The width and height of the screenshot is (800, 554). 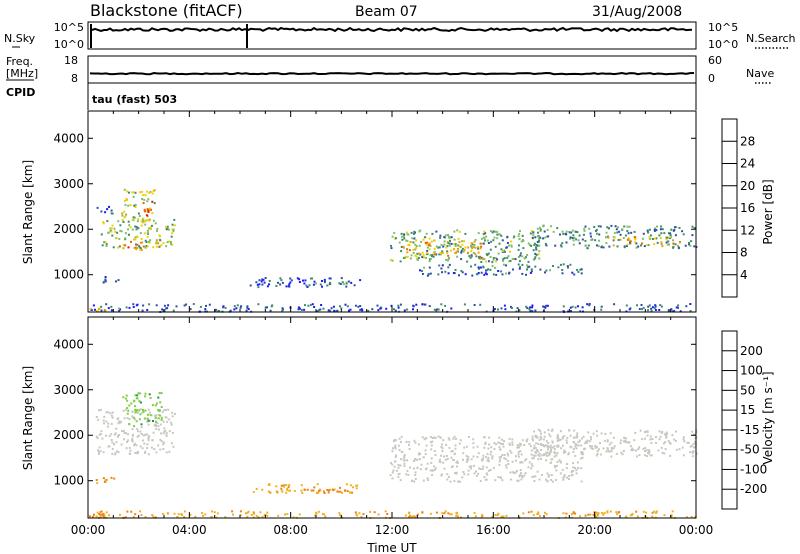 I want to click on y-tick-label: 1000, so click(x=68, y=275).